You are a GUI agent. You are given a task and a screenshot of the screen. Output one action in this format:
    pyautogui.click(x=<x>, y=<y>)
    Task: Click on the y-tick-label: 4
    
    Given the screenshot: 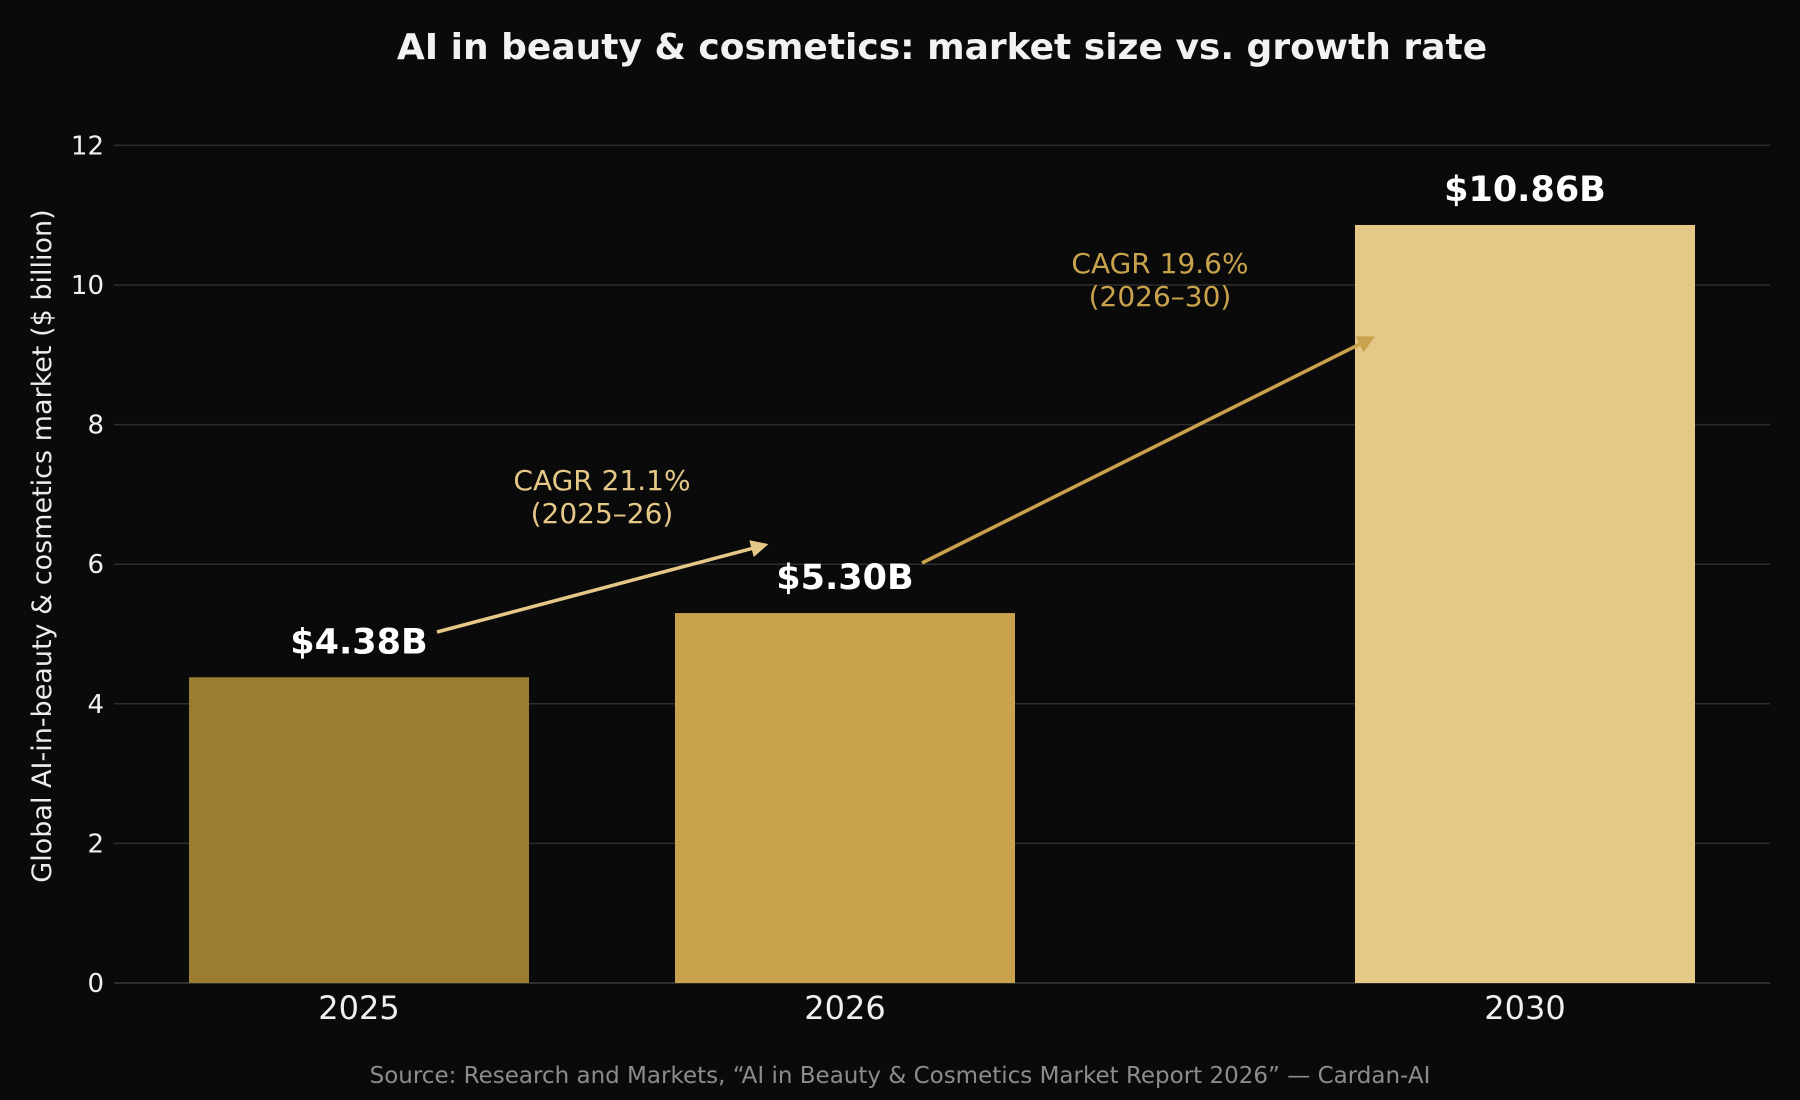 What is the action you would take?
    pyautogui.click(x=95, y=705)
    